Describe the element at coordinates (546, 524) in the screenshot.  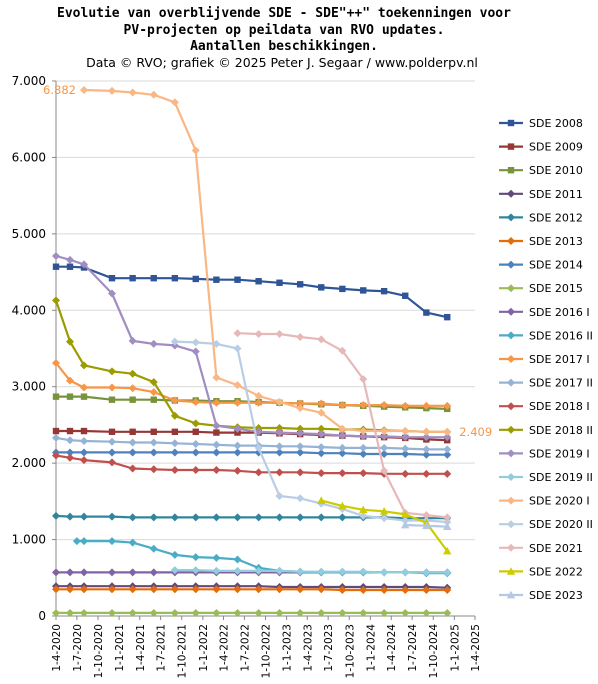
I see `legend-item: SDE 2020 II` at that location.